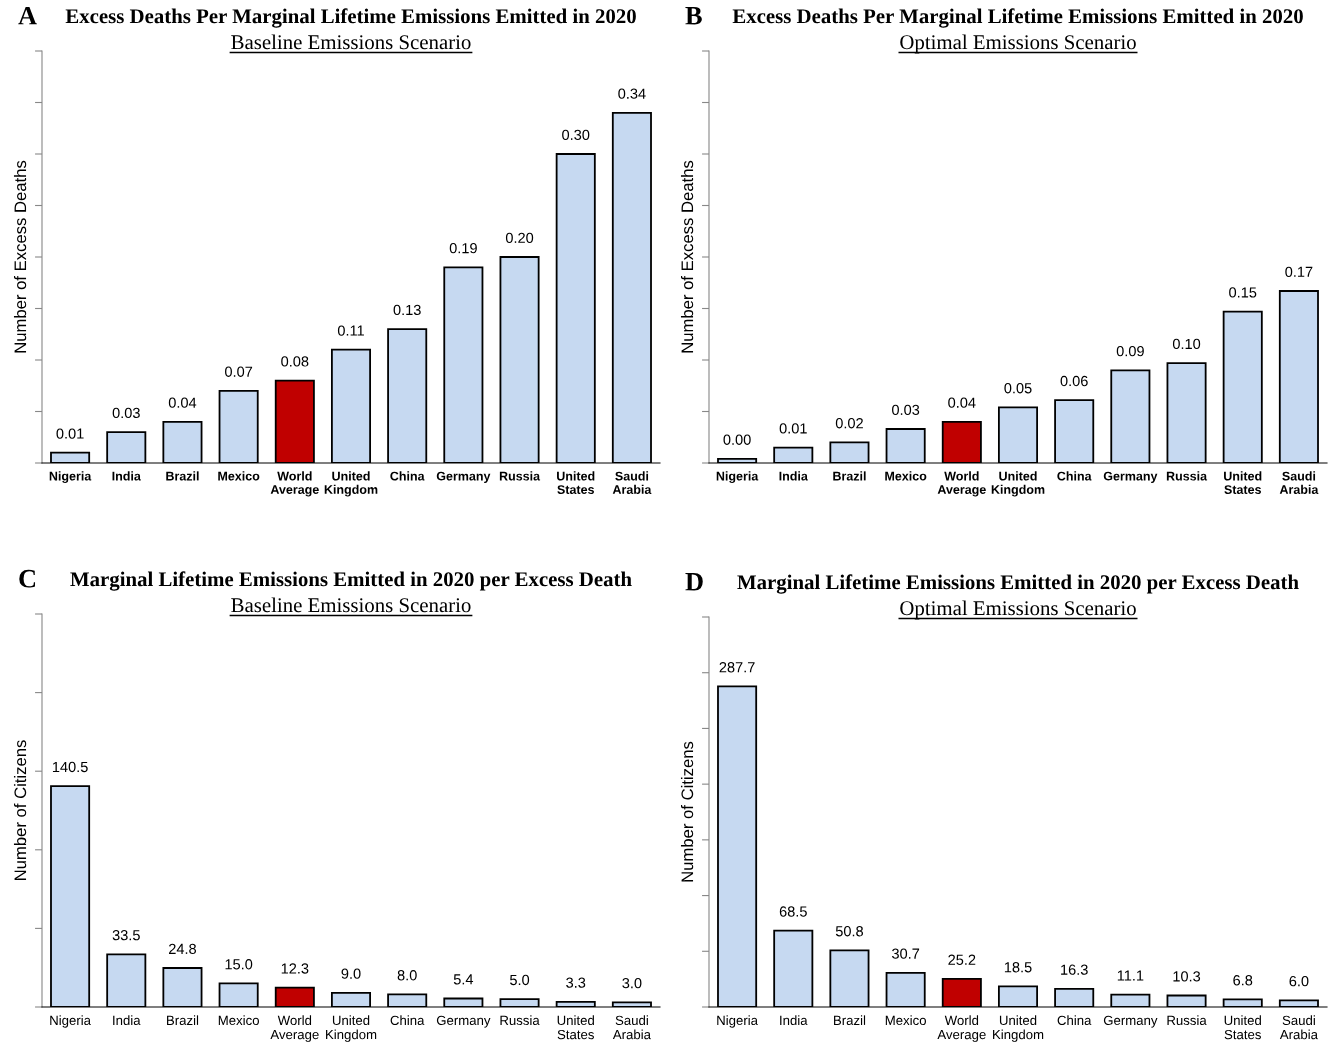 The image size is (1339, 1051). I want to click on data-label: 11.1, so click(1130, 975).